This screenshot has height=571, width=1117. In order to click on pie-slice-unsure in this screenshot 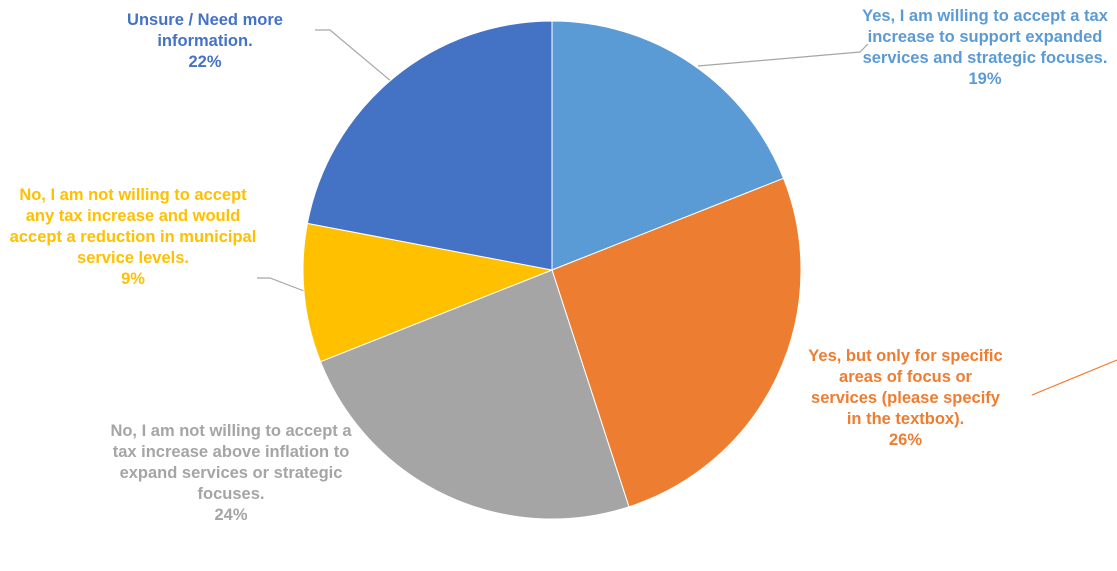, I will do `click(429, 145)`.